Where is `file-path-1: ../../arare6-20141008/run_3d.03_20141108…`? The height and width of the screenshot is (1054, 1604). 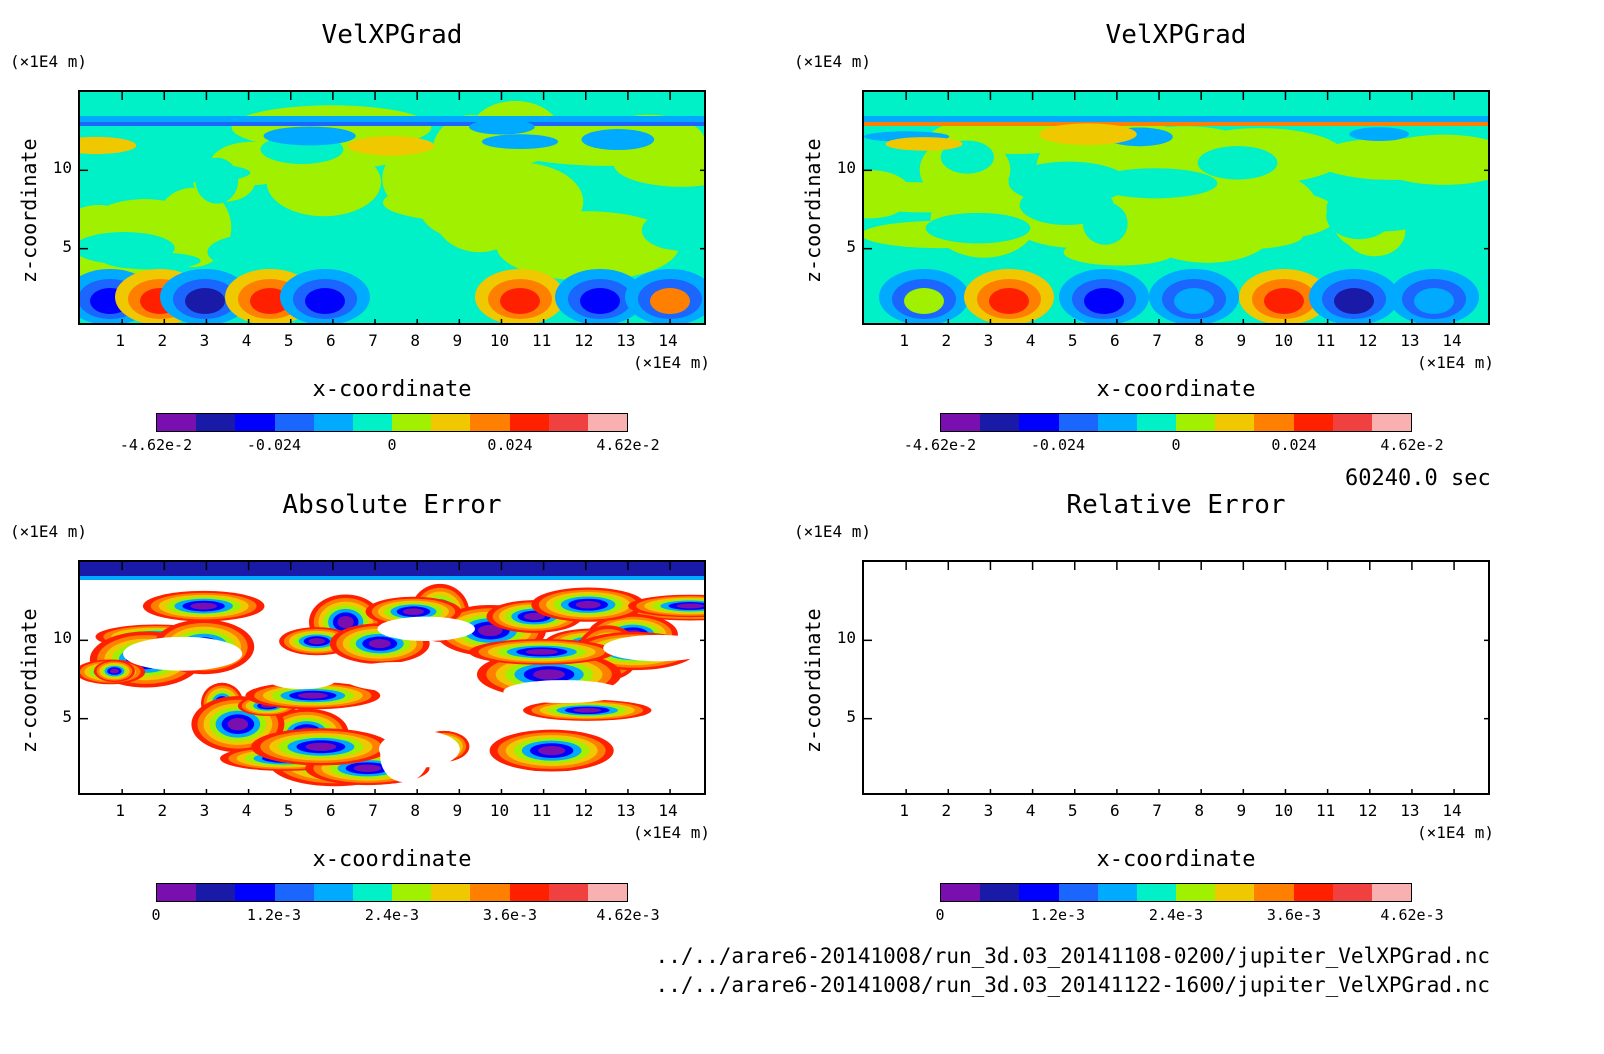
file-path-1: ../../arare6-20141008/run_3d.03_20141108… is located at coordinates (1072, 956).